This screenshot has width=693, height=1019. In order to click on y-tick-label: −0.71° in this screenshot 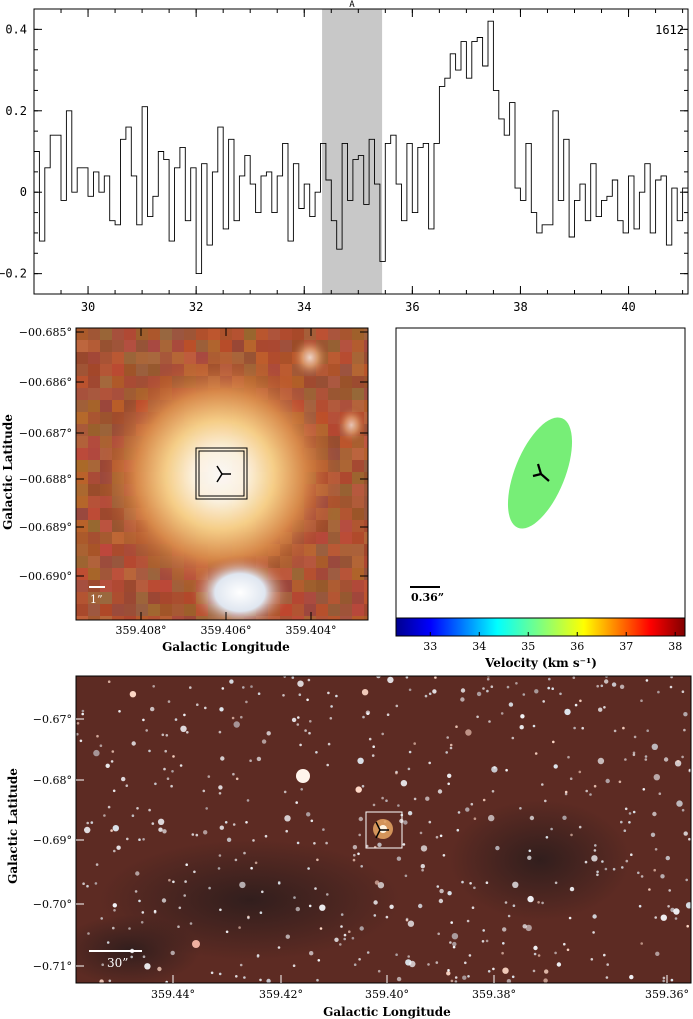, I will do `click(52, 966)`.